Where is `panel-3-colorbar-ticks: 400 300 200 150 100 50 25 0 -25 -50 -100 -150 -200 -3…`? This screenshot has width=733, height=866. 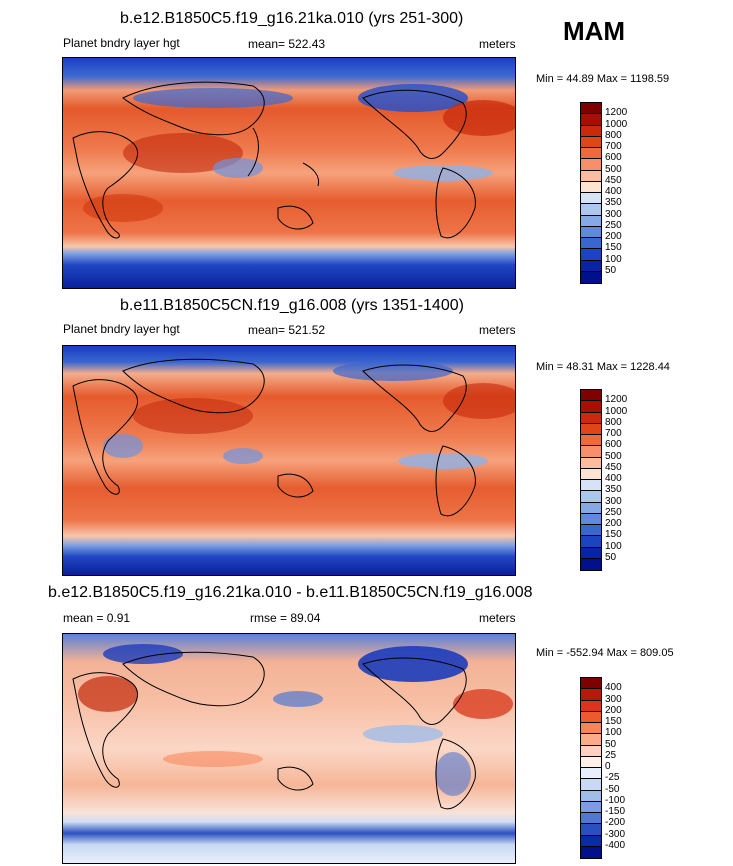
panel-3-colorbar-ticks: 400 300 200 150 100 50 25 0 -25 -50 -100 -150 -200 -3… is located at coordinates (625, 767).